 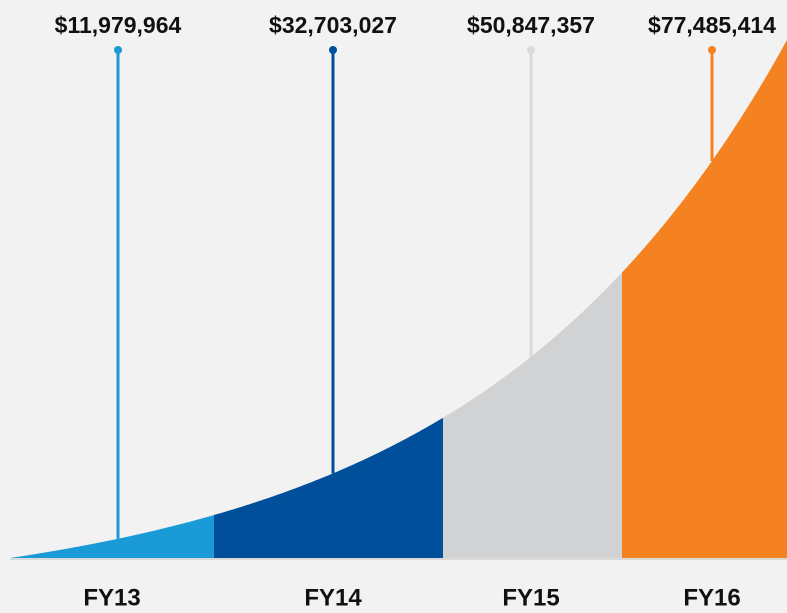 What do you see at coordinates (712, 25) in the screenshot?
I see `value-label: $77,485,414` at bounding box center [712, 25].